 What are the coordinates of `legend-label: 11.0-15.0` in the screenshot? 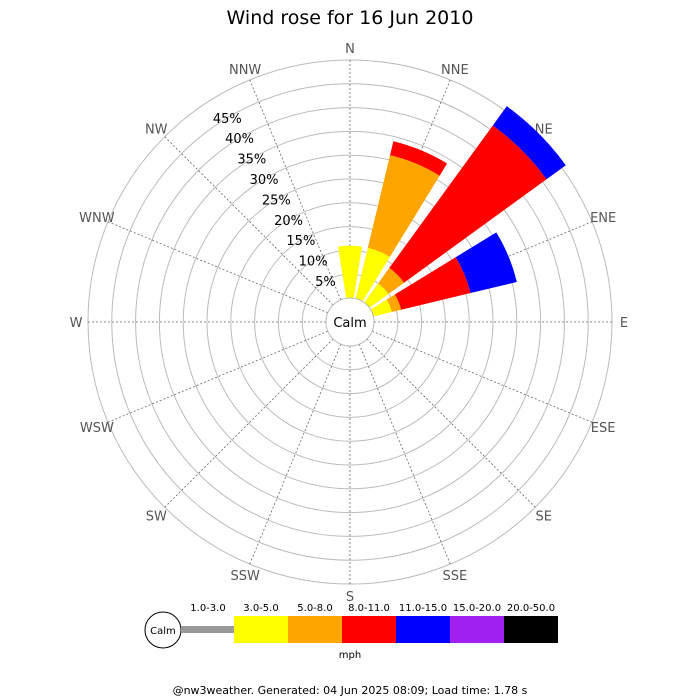 It's located at (423, 608).